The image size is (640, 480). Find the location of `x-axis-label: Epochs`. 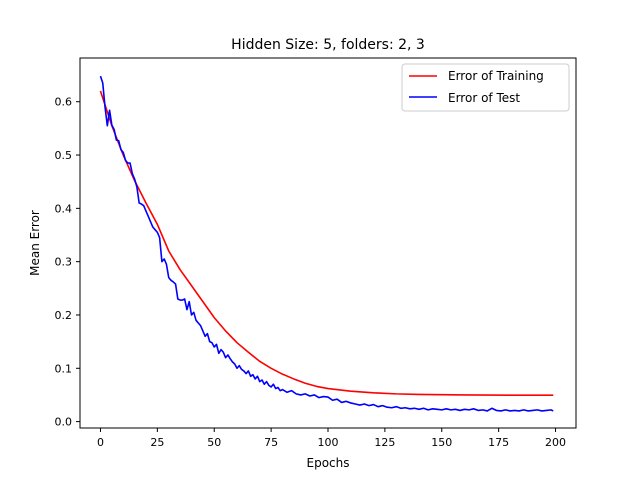

x-axis-label: Epochs is located at coordinates (328, 463).